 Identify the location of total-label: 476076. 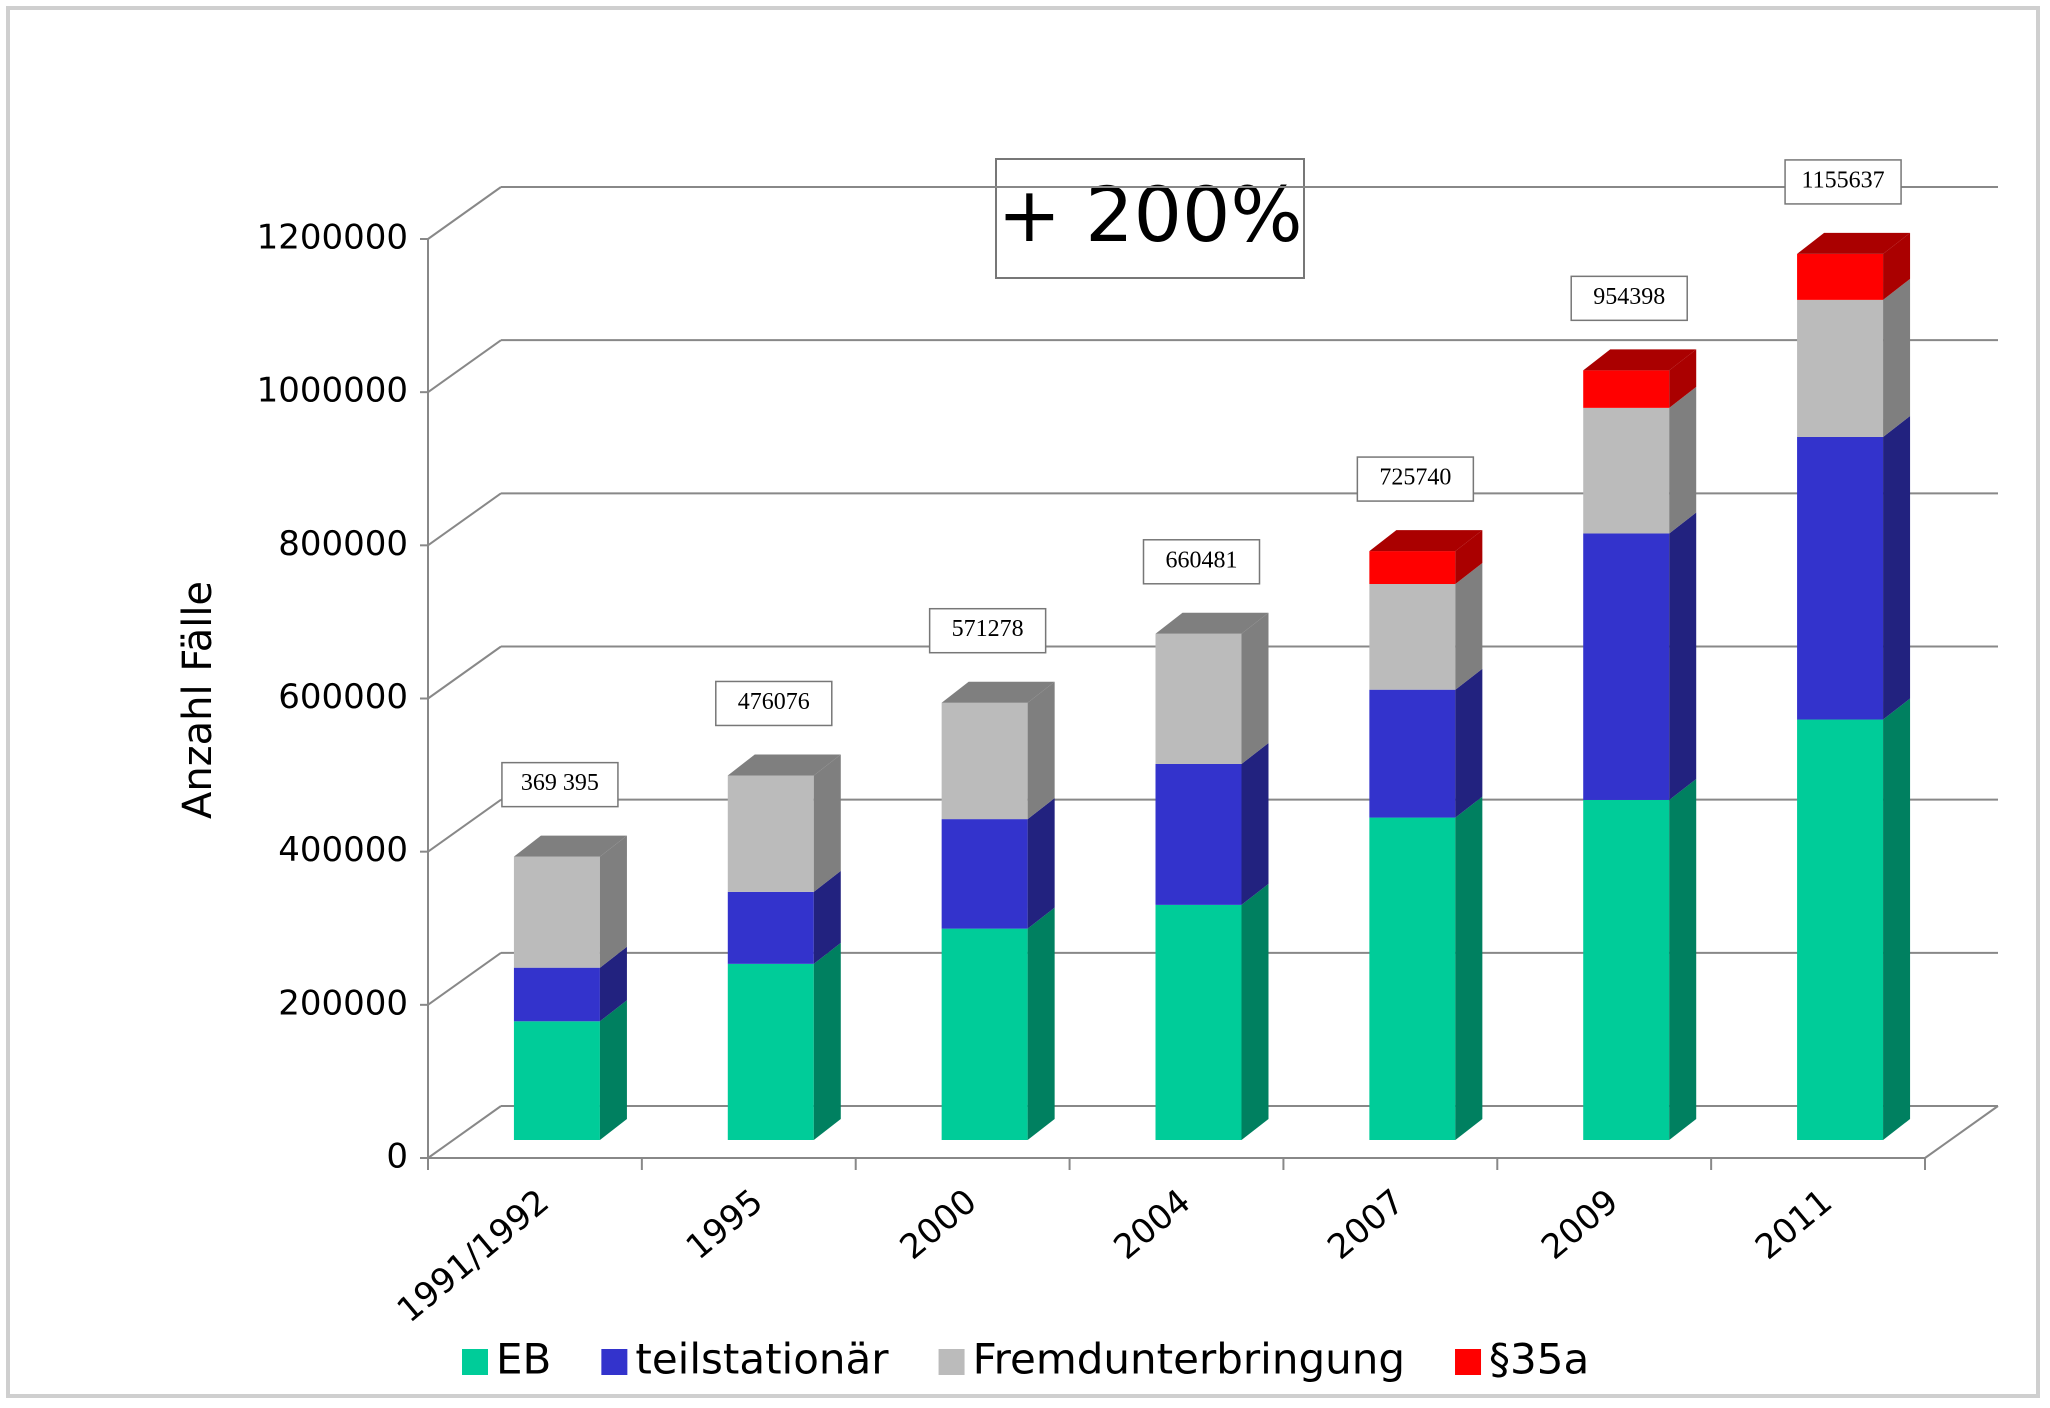
(774, 702).